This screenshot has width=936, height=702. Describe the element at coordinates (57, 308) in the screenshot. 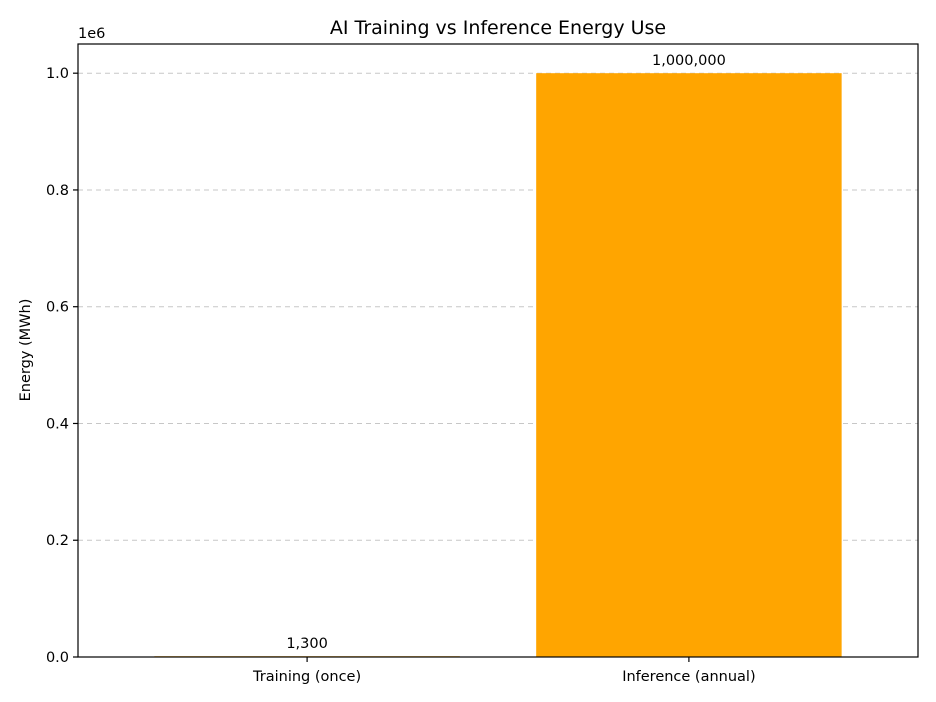

I see `y-tick-label: 0.6` at that location.